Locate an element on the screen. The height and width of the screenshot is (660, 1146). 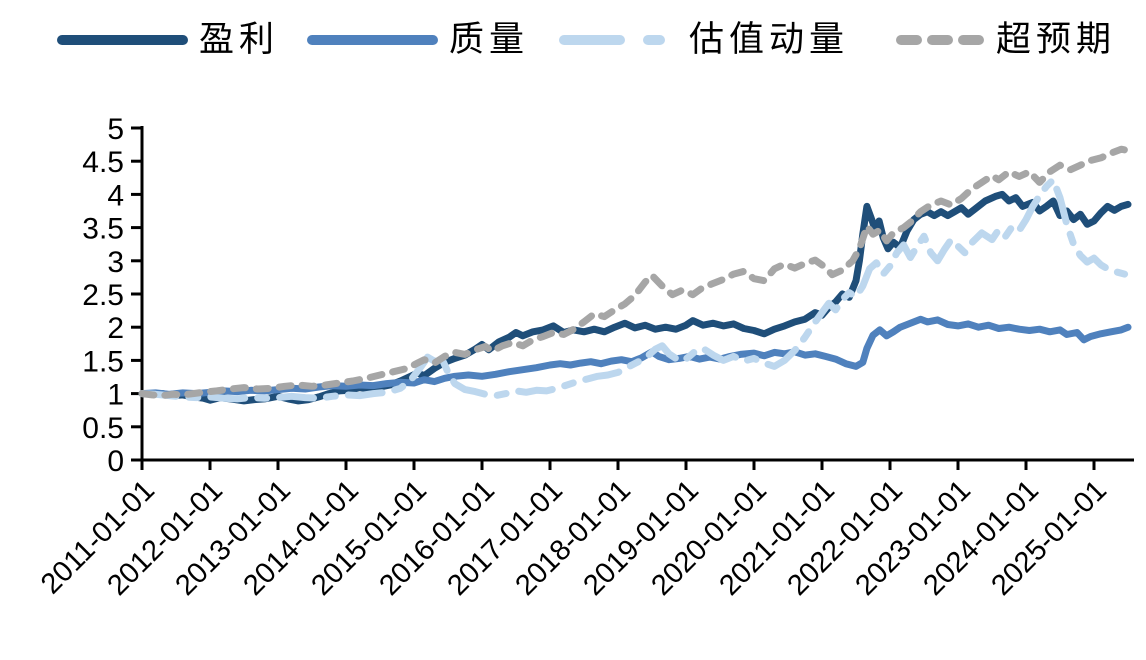
y-axis-labels: 00.511.522.533.544.55 is located at coordinates (103, 295).